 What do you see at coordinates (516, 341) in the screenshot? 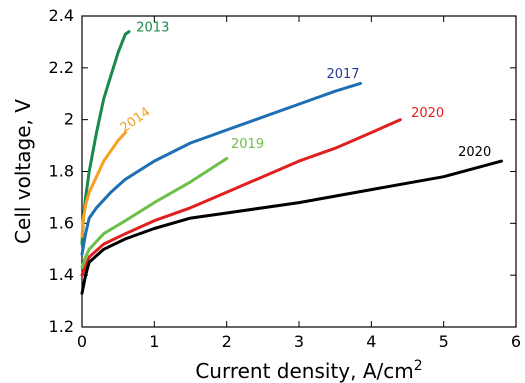
I see `x-tick-label: 6` at bounding box center [516, 341].